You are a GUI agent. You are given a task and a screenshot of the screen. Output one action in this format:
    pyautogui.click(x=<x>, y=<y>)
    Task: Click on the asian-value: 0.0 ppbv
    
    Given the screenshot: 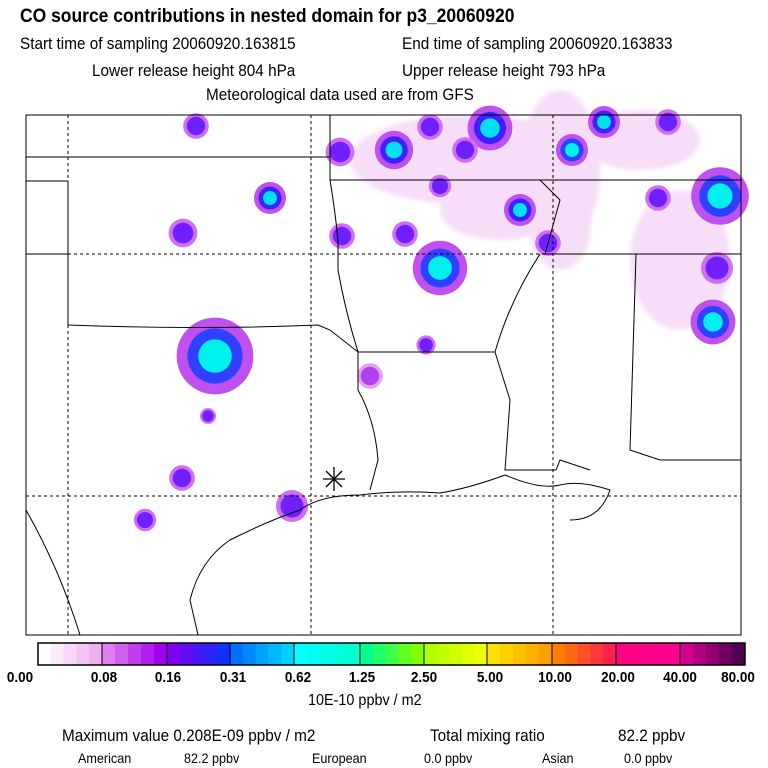 What is the action you would take?
    pyautogui.click(x=648, y=758)
    